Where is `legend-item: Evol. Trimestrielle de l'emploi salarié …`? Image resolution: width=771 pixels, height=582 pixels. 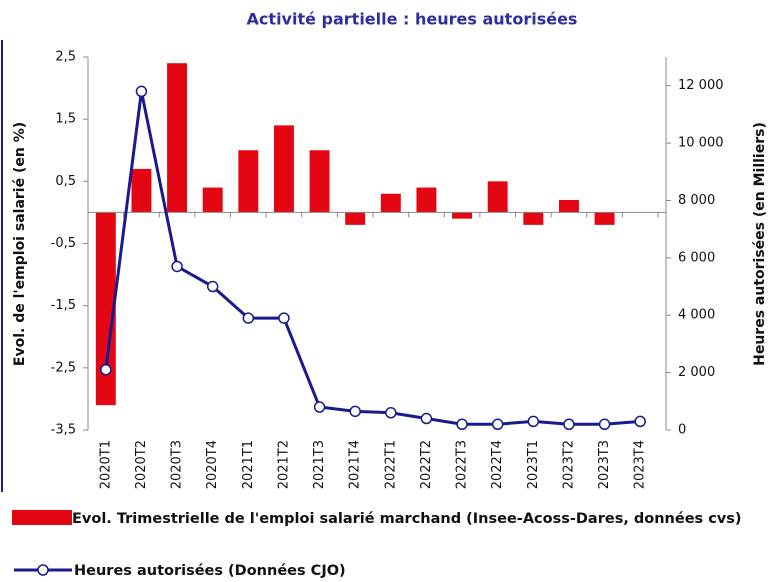
legend-item: Evol. Trimestrielle de l'emploi salarié … is located at coordinates (387, 519).